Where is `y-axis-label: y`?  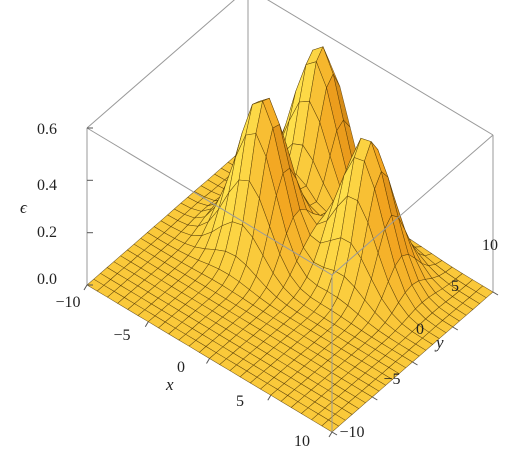 y-axis-label: y is located at coordinates (439, 342).